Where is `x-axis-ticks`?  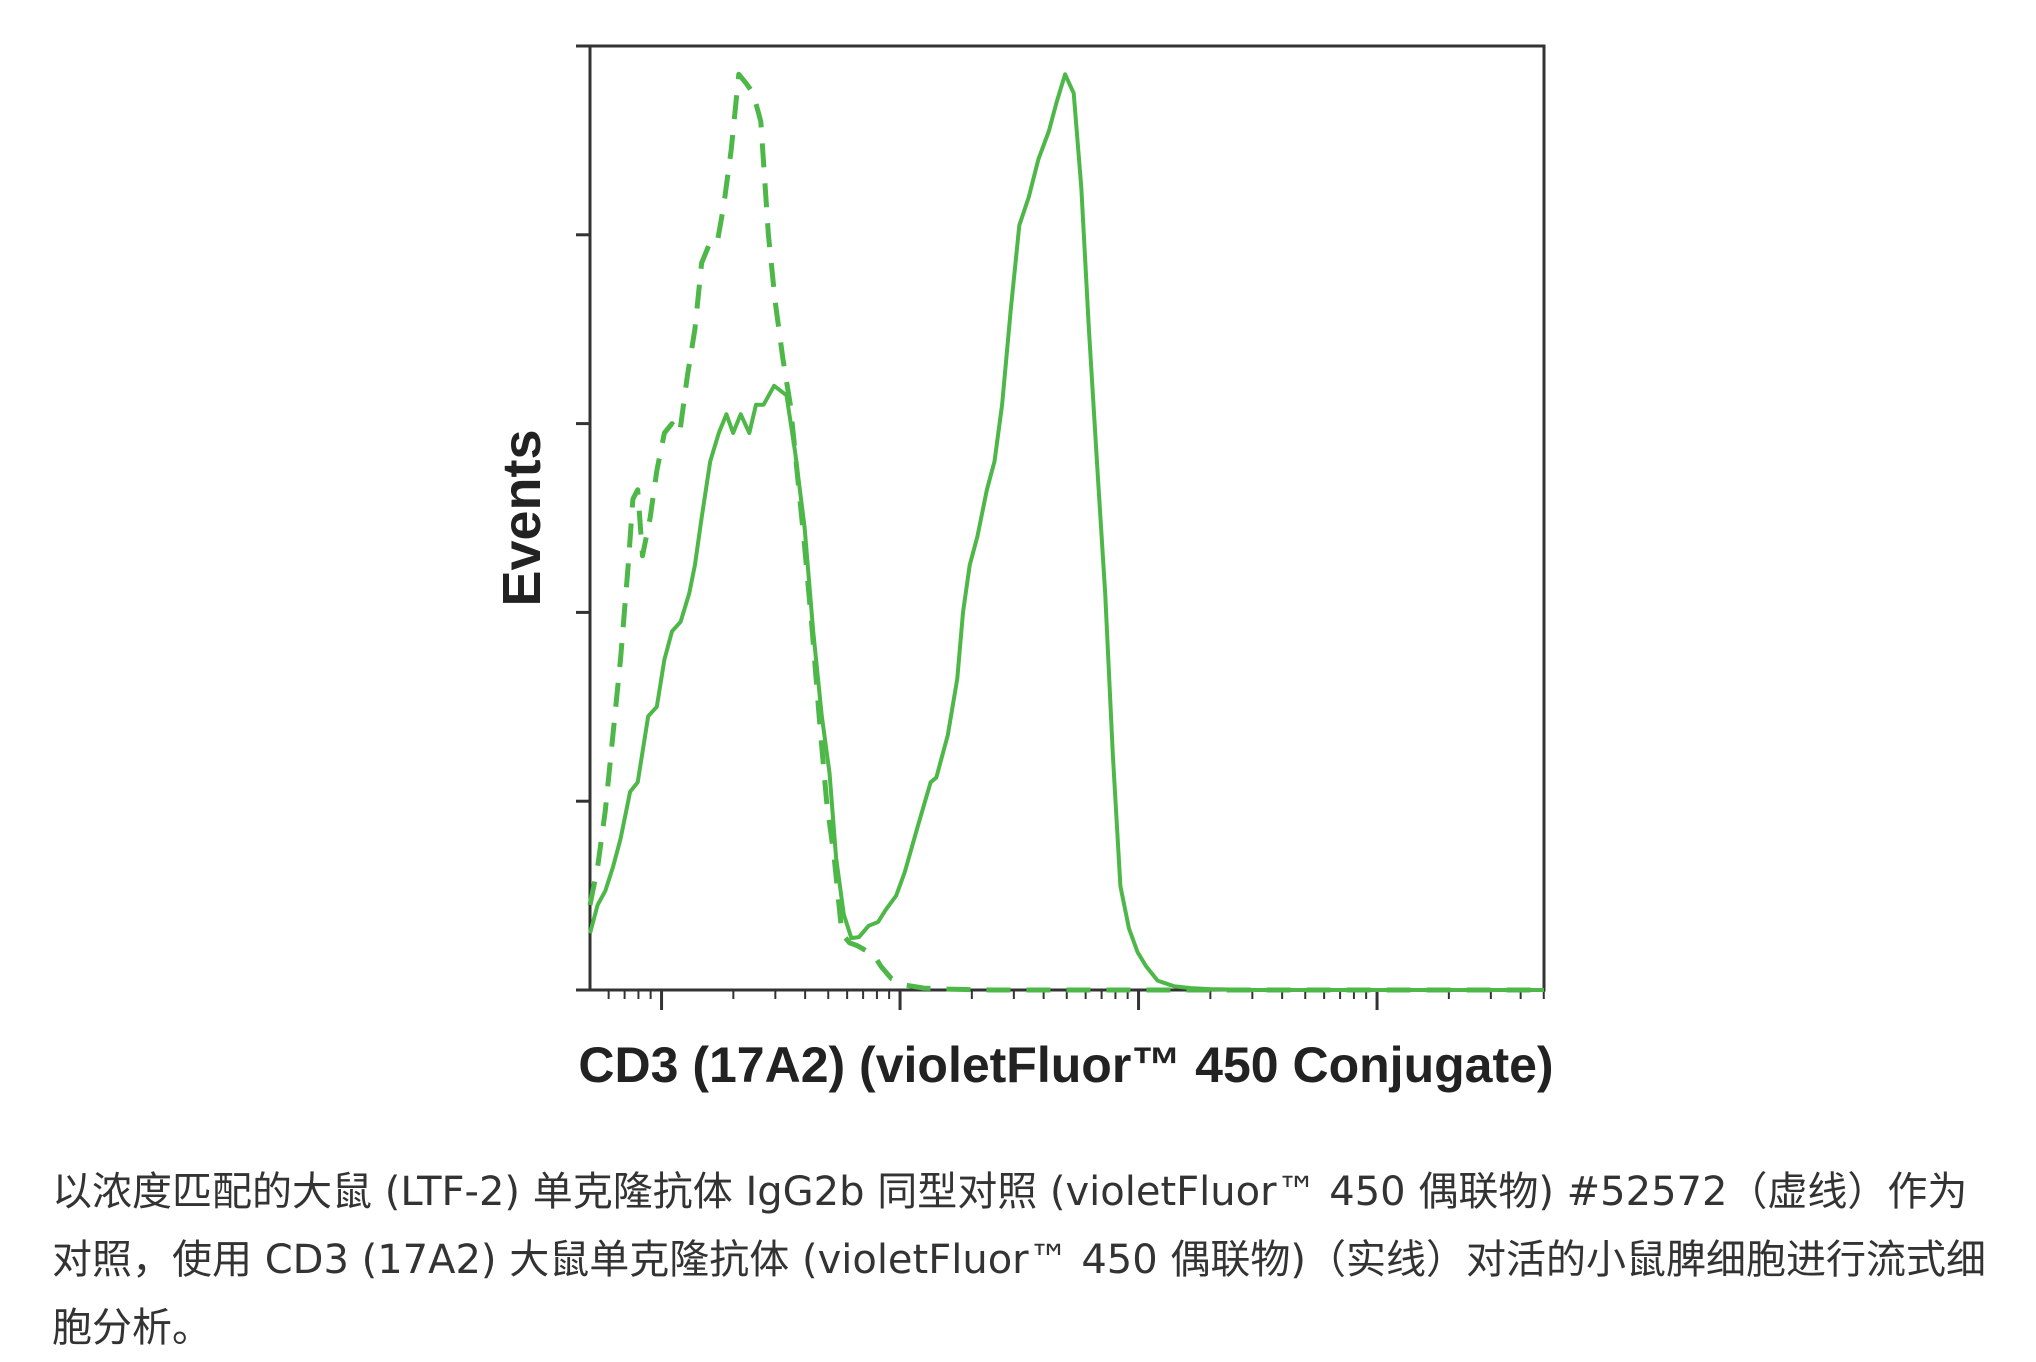 x-axis-ticks is located at coordinates (1076, 1000).